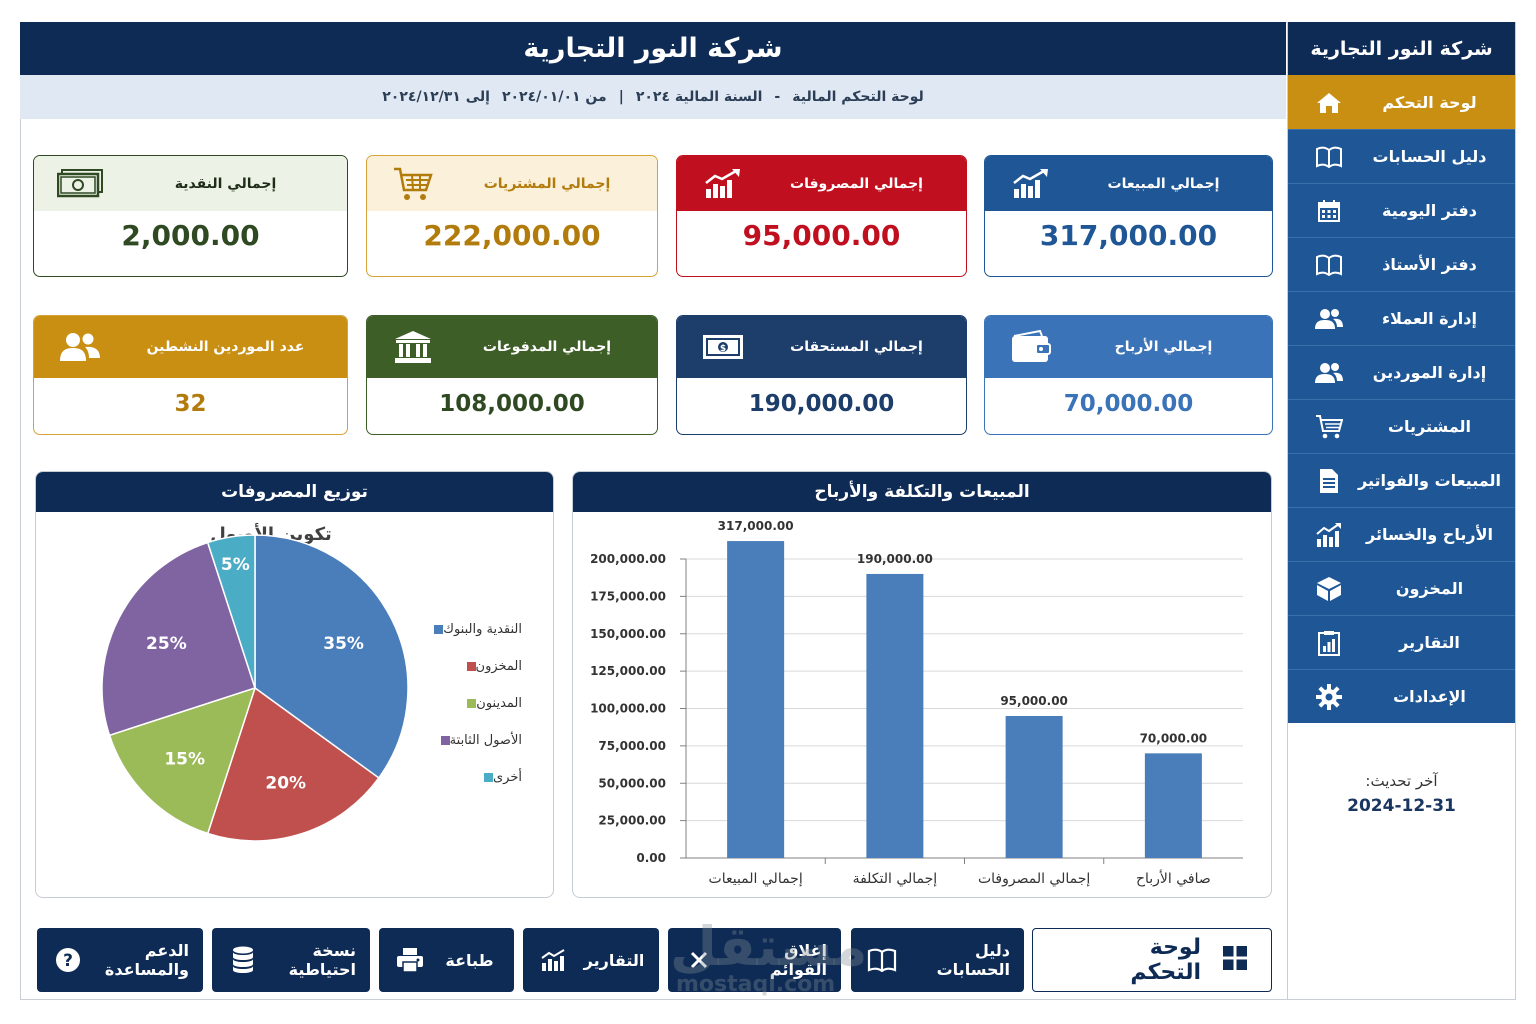  Describe the element at coordinates (614, 960) in the screenshot. I see `button-label: التقارير` at that location.